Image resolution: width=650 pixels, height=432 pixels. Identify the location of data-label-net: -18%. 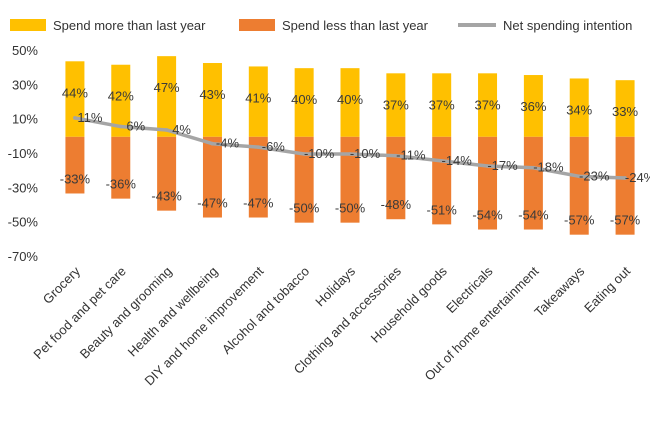
(548, 167).